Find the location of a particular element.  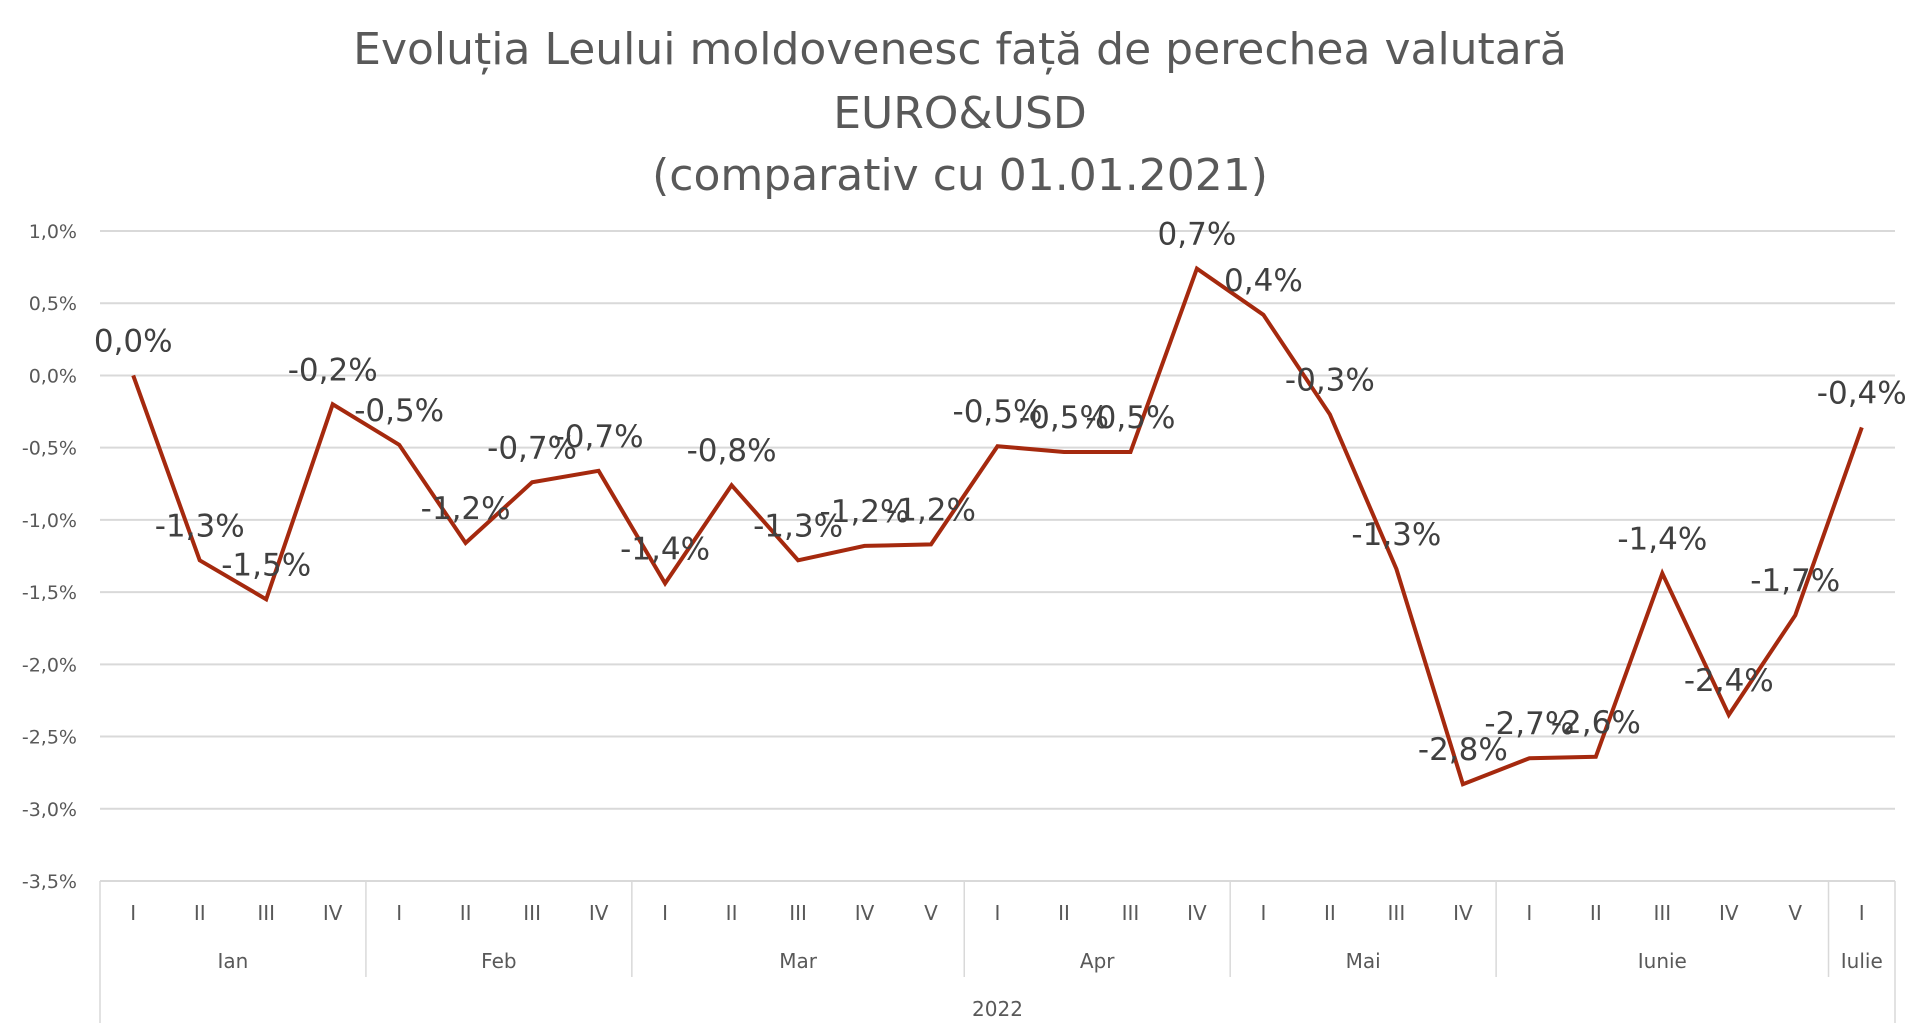

year-label: 2022 is located at coordinates (997, 1009).